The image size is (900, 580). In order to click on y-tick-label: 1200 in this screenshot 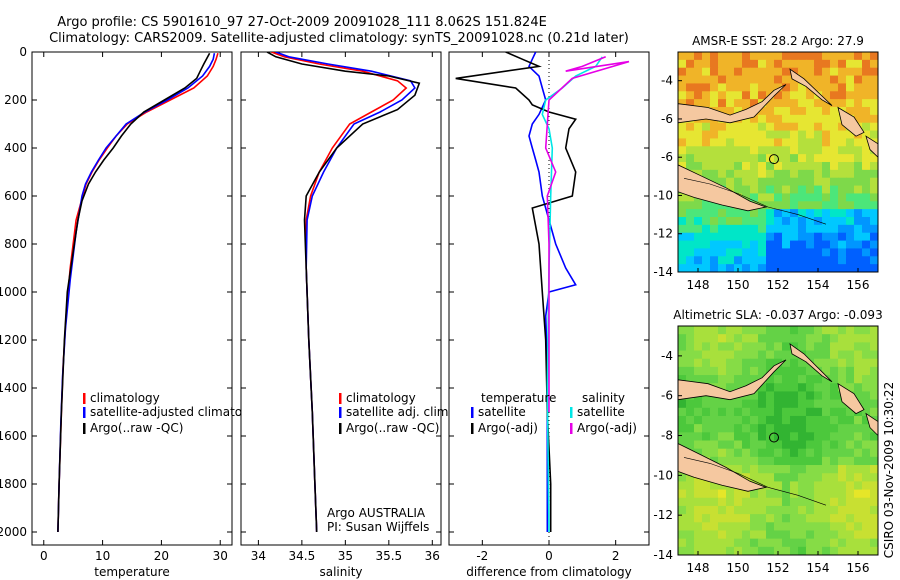, I will do `click(13, 340)`.